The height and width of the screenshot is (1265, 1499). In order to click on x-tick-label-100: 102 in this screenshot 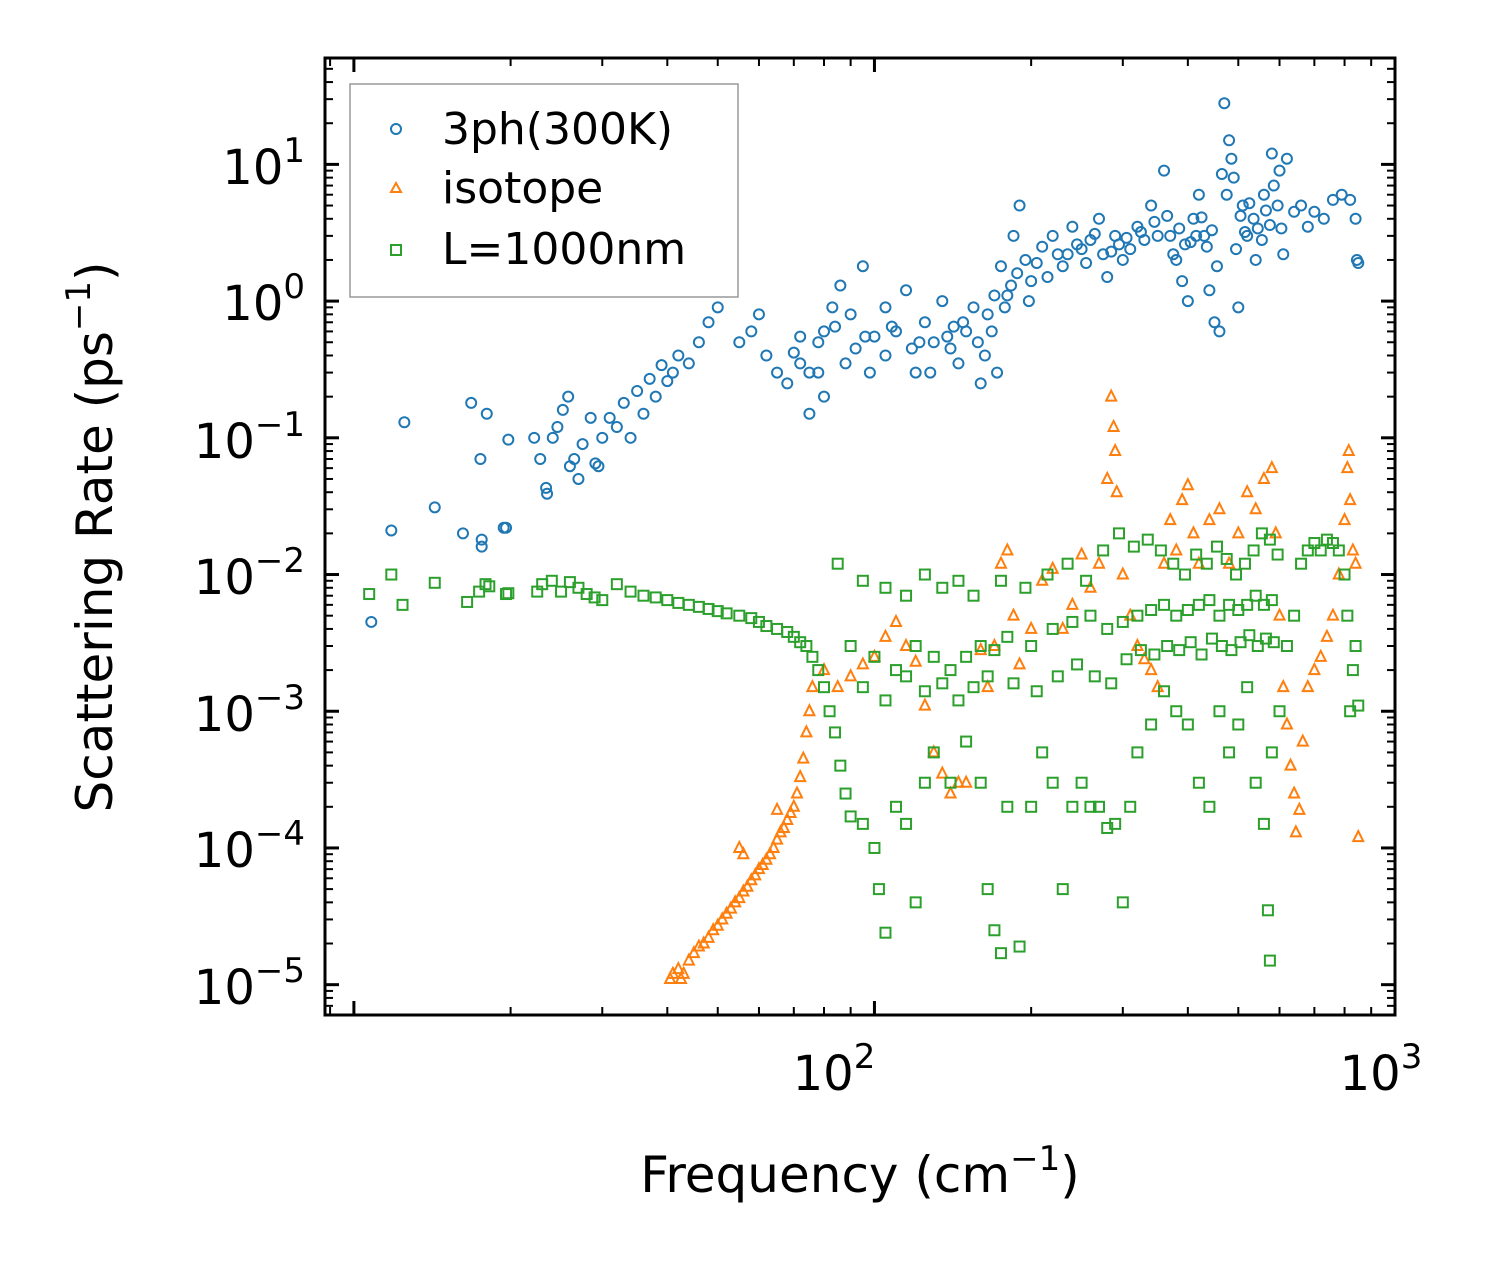, I will do `click(834, 1069)`.